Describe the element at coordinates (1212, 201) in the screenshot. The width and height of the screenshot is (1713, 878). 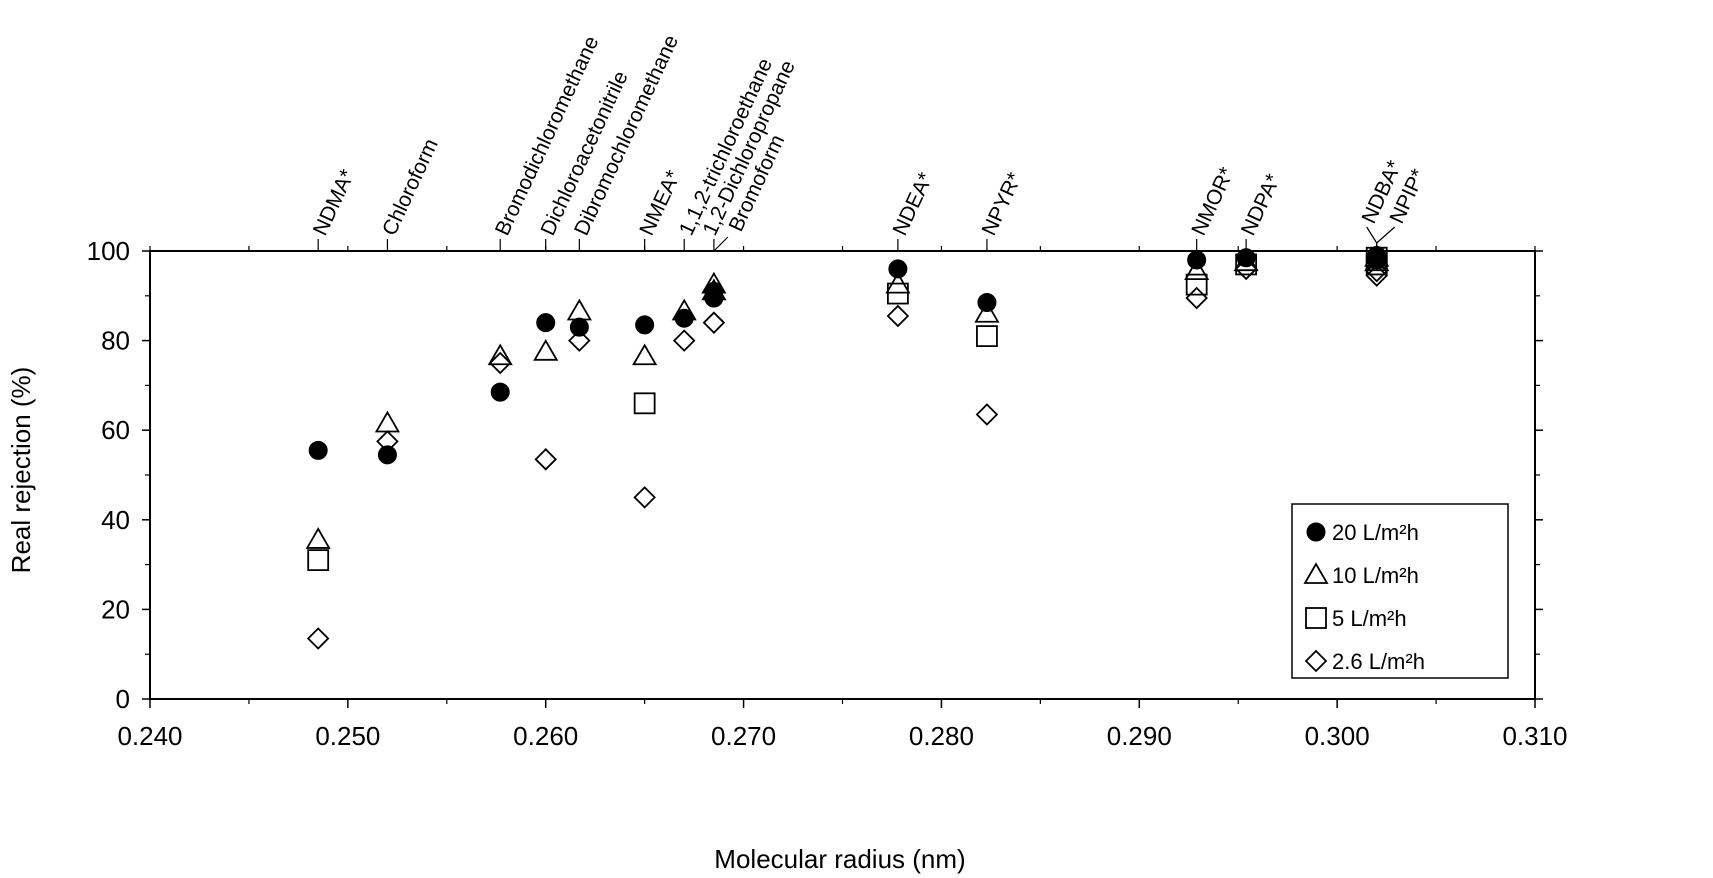
I see `compound-label: NMOR*` at that location.